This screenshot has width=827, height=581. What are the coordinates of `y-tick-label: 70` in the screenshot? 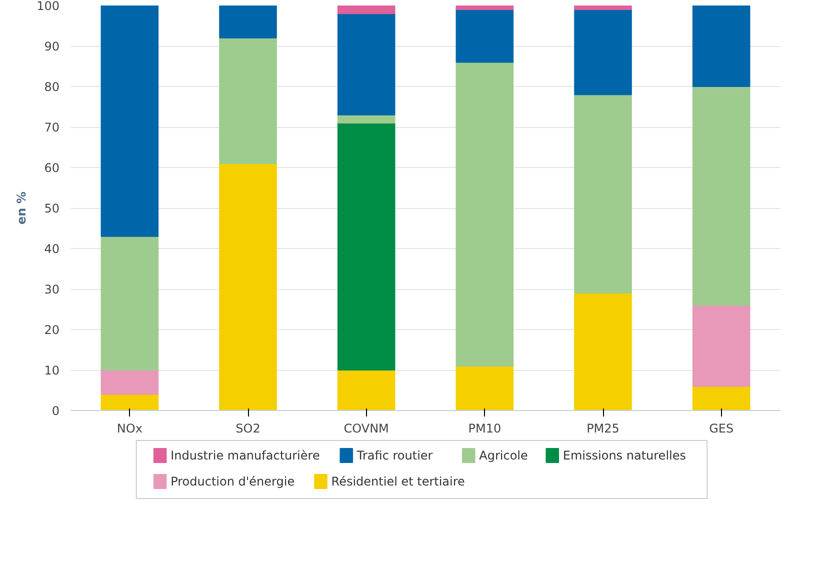 It's located at (52, 127).